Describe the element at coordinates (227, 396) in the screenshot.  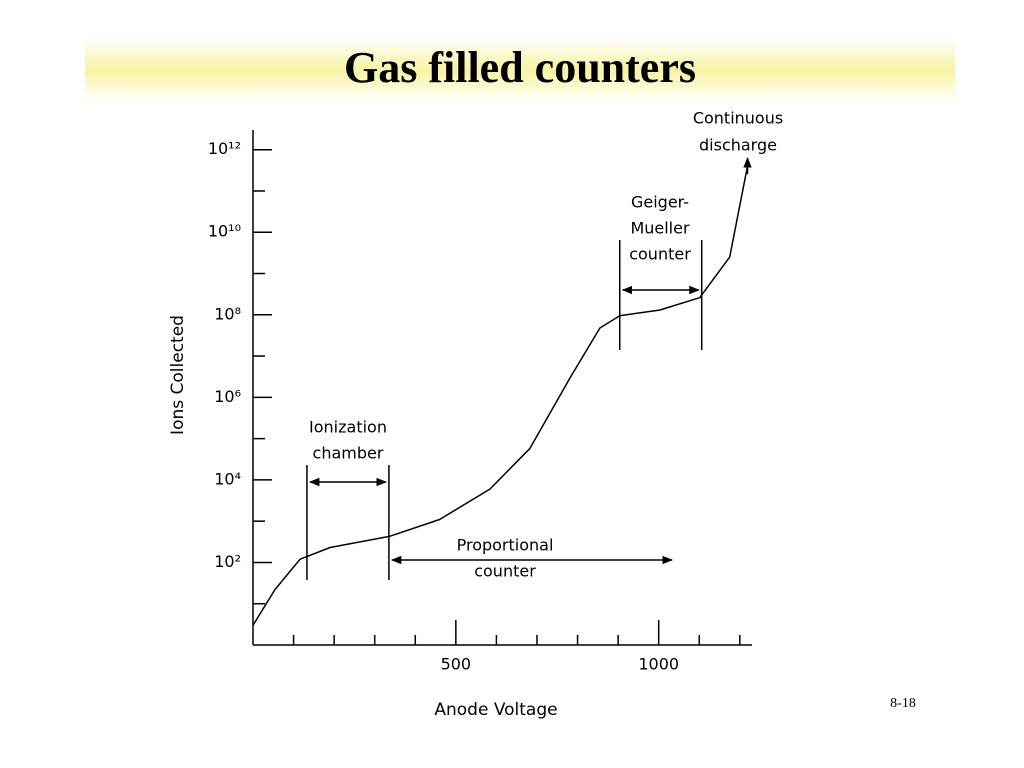
I see `y-tick-label: 10⁶` at that location.